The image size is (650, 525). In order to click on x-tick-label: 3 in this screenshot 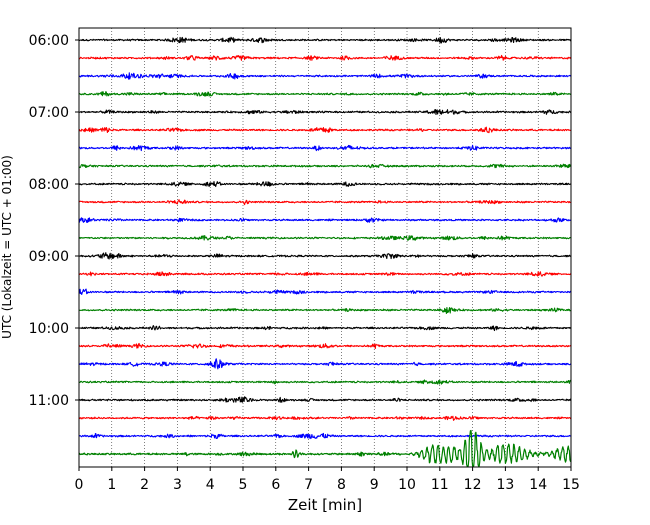, I will do `click(177, 485)`.